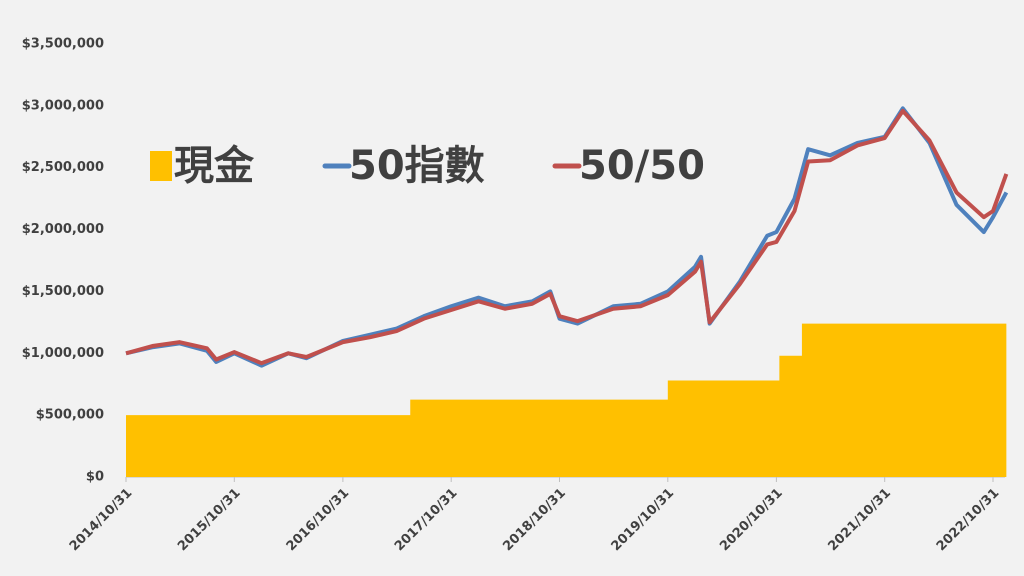 This screenshot has height=576, width=1024. Describe the element at coordinates (968, 520) in the screenshot. I see `x-tick-label: 2022/10/31` at that location.